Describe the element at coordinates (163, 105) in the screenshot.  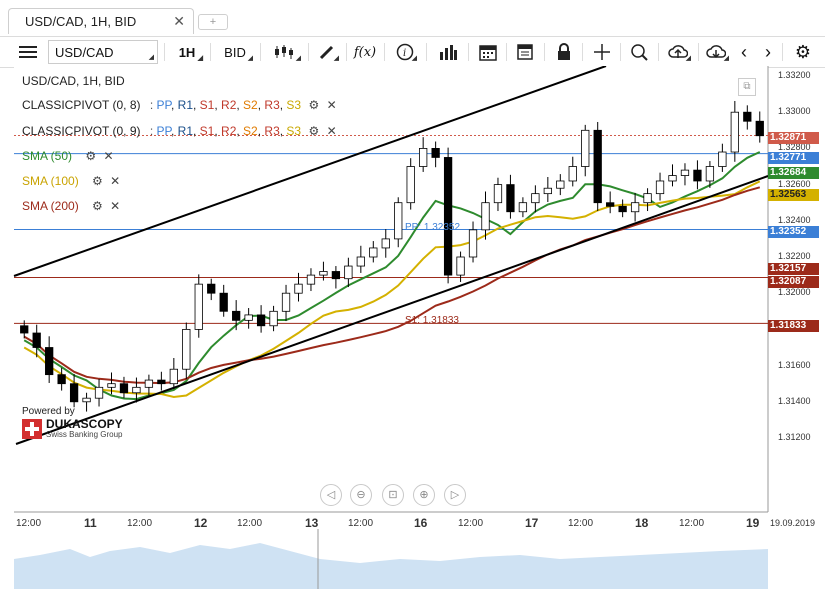
I see `pp-label: PP` at that location.